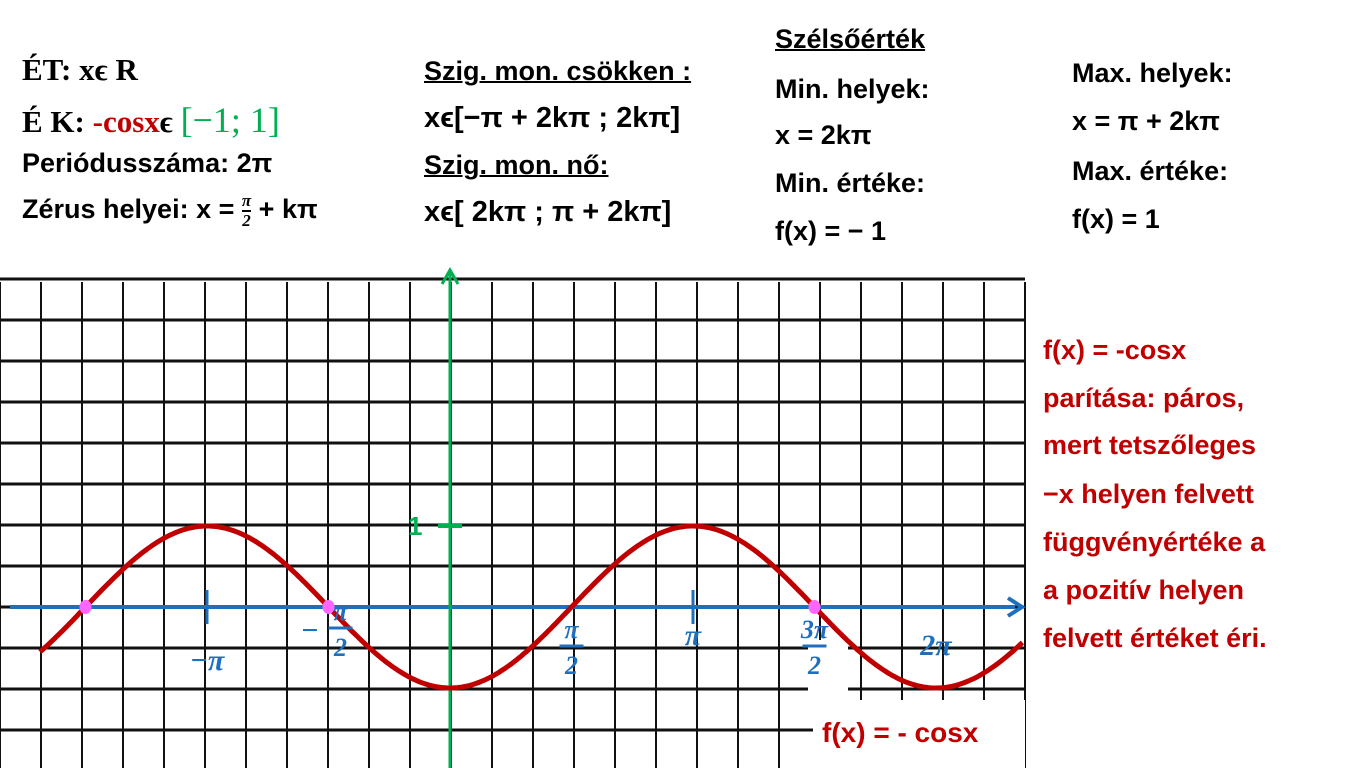 This screenshot has height=768, width=1365. What do you see at coordinates (128, 208) in the screenshot?
I see `zeros-prefix: Zérus helyei: x =` at bounding box center [128, 208].